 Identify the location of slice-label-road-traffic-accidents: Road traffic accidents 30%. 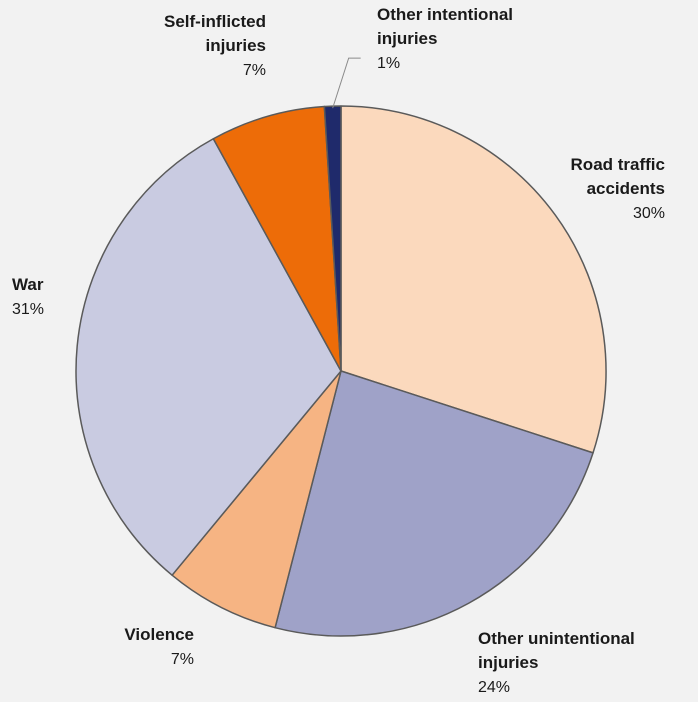
(618, 188).